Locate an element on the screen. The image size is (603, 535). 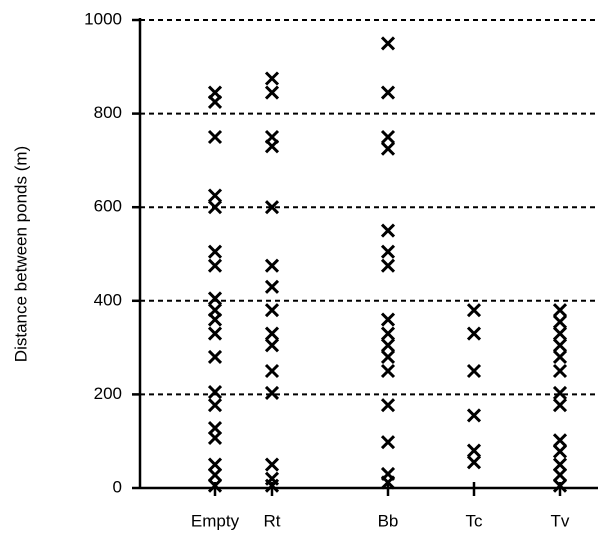
x-tick-label: Rt is located at coordinates (272, 520).